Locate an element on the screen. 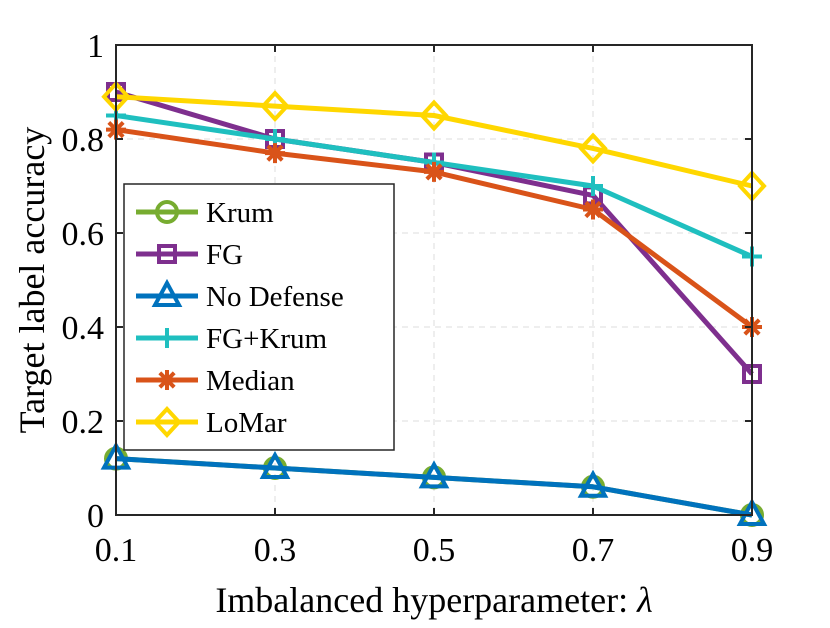  legend-item-fg: FG is located at coordinates (189, 255).